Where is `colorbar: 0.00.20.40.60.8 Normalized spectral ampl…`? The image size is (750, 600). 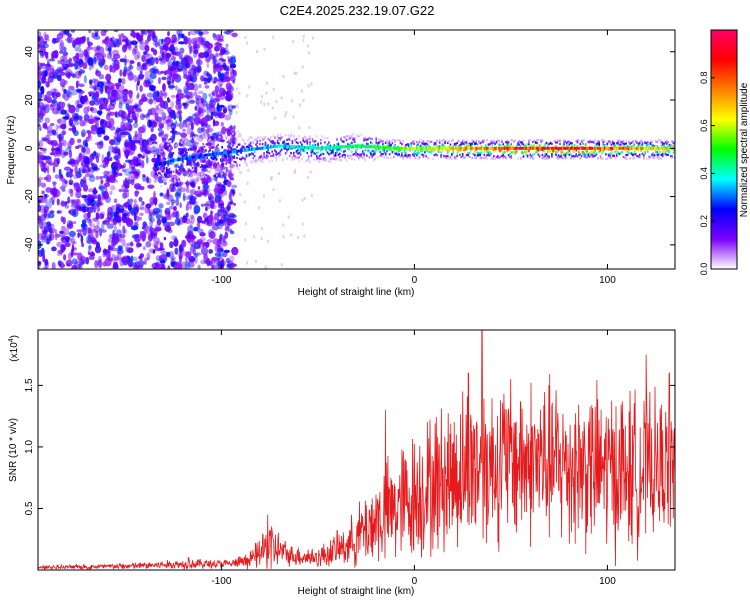 colorbar: 0.00.20.40.60.8 Normalized spectral ampl… is located at coordinates (724, 152).